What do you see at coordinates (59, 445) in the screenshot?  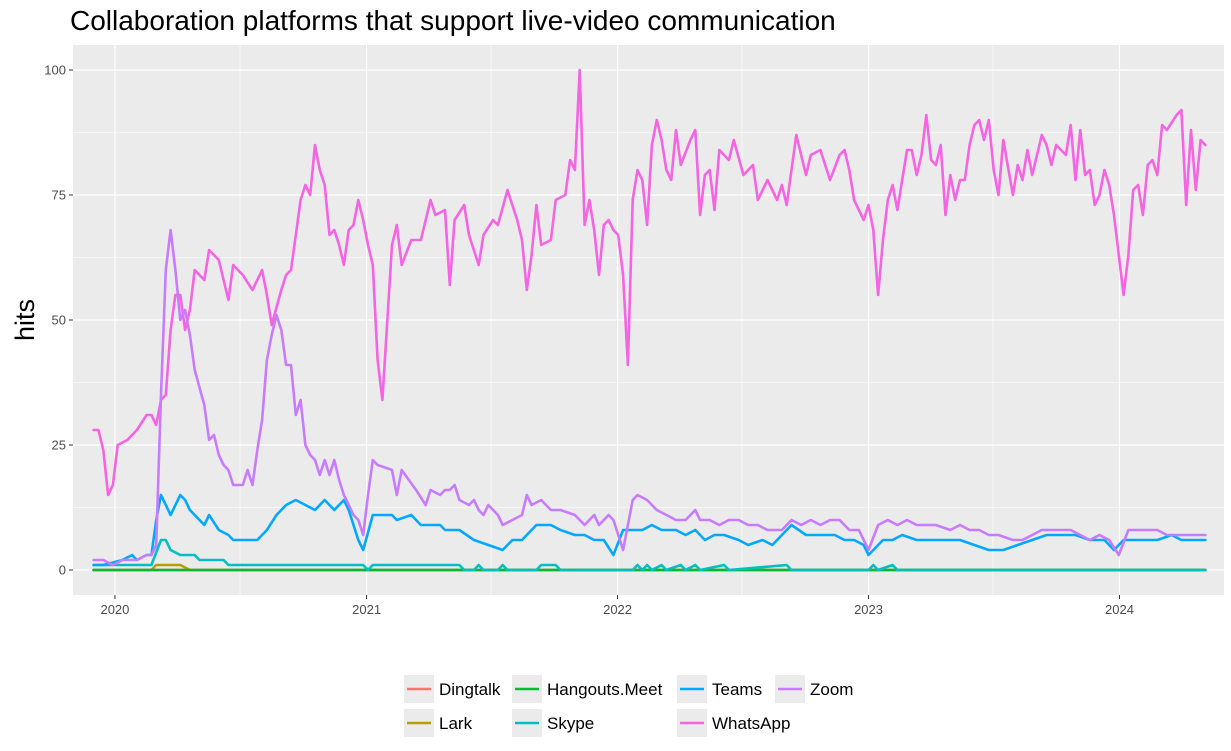 I see `y-tick-label: 25` at bounding box center [59, 445].